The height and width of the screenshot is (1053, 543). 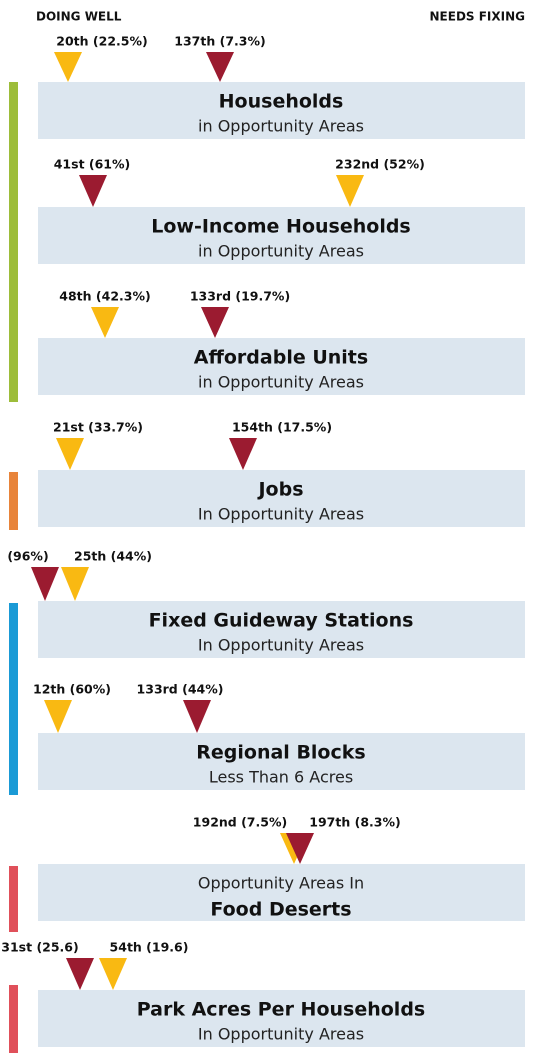 What do you see at coordinates (219, 41) in the screenshot?
I see `marker-label: 137th (7.3%)` at bounding box center [219, 41].